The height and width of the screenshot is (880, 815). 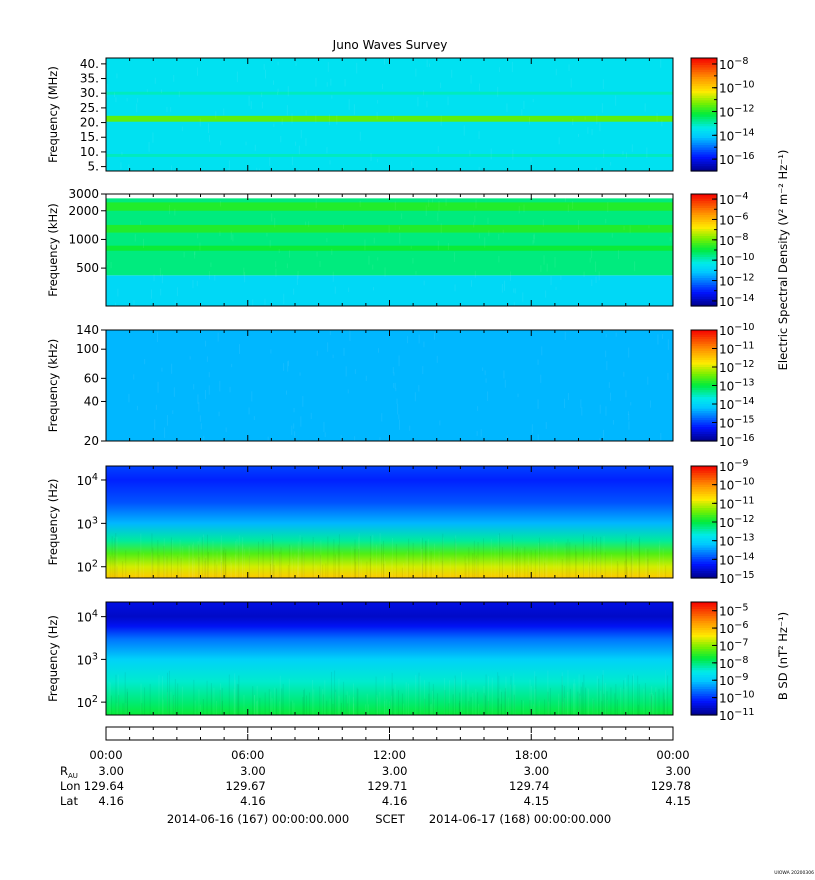 I want to click on colorbar-tick-label: 10⁻⁵, so click(x=733, y=611).